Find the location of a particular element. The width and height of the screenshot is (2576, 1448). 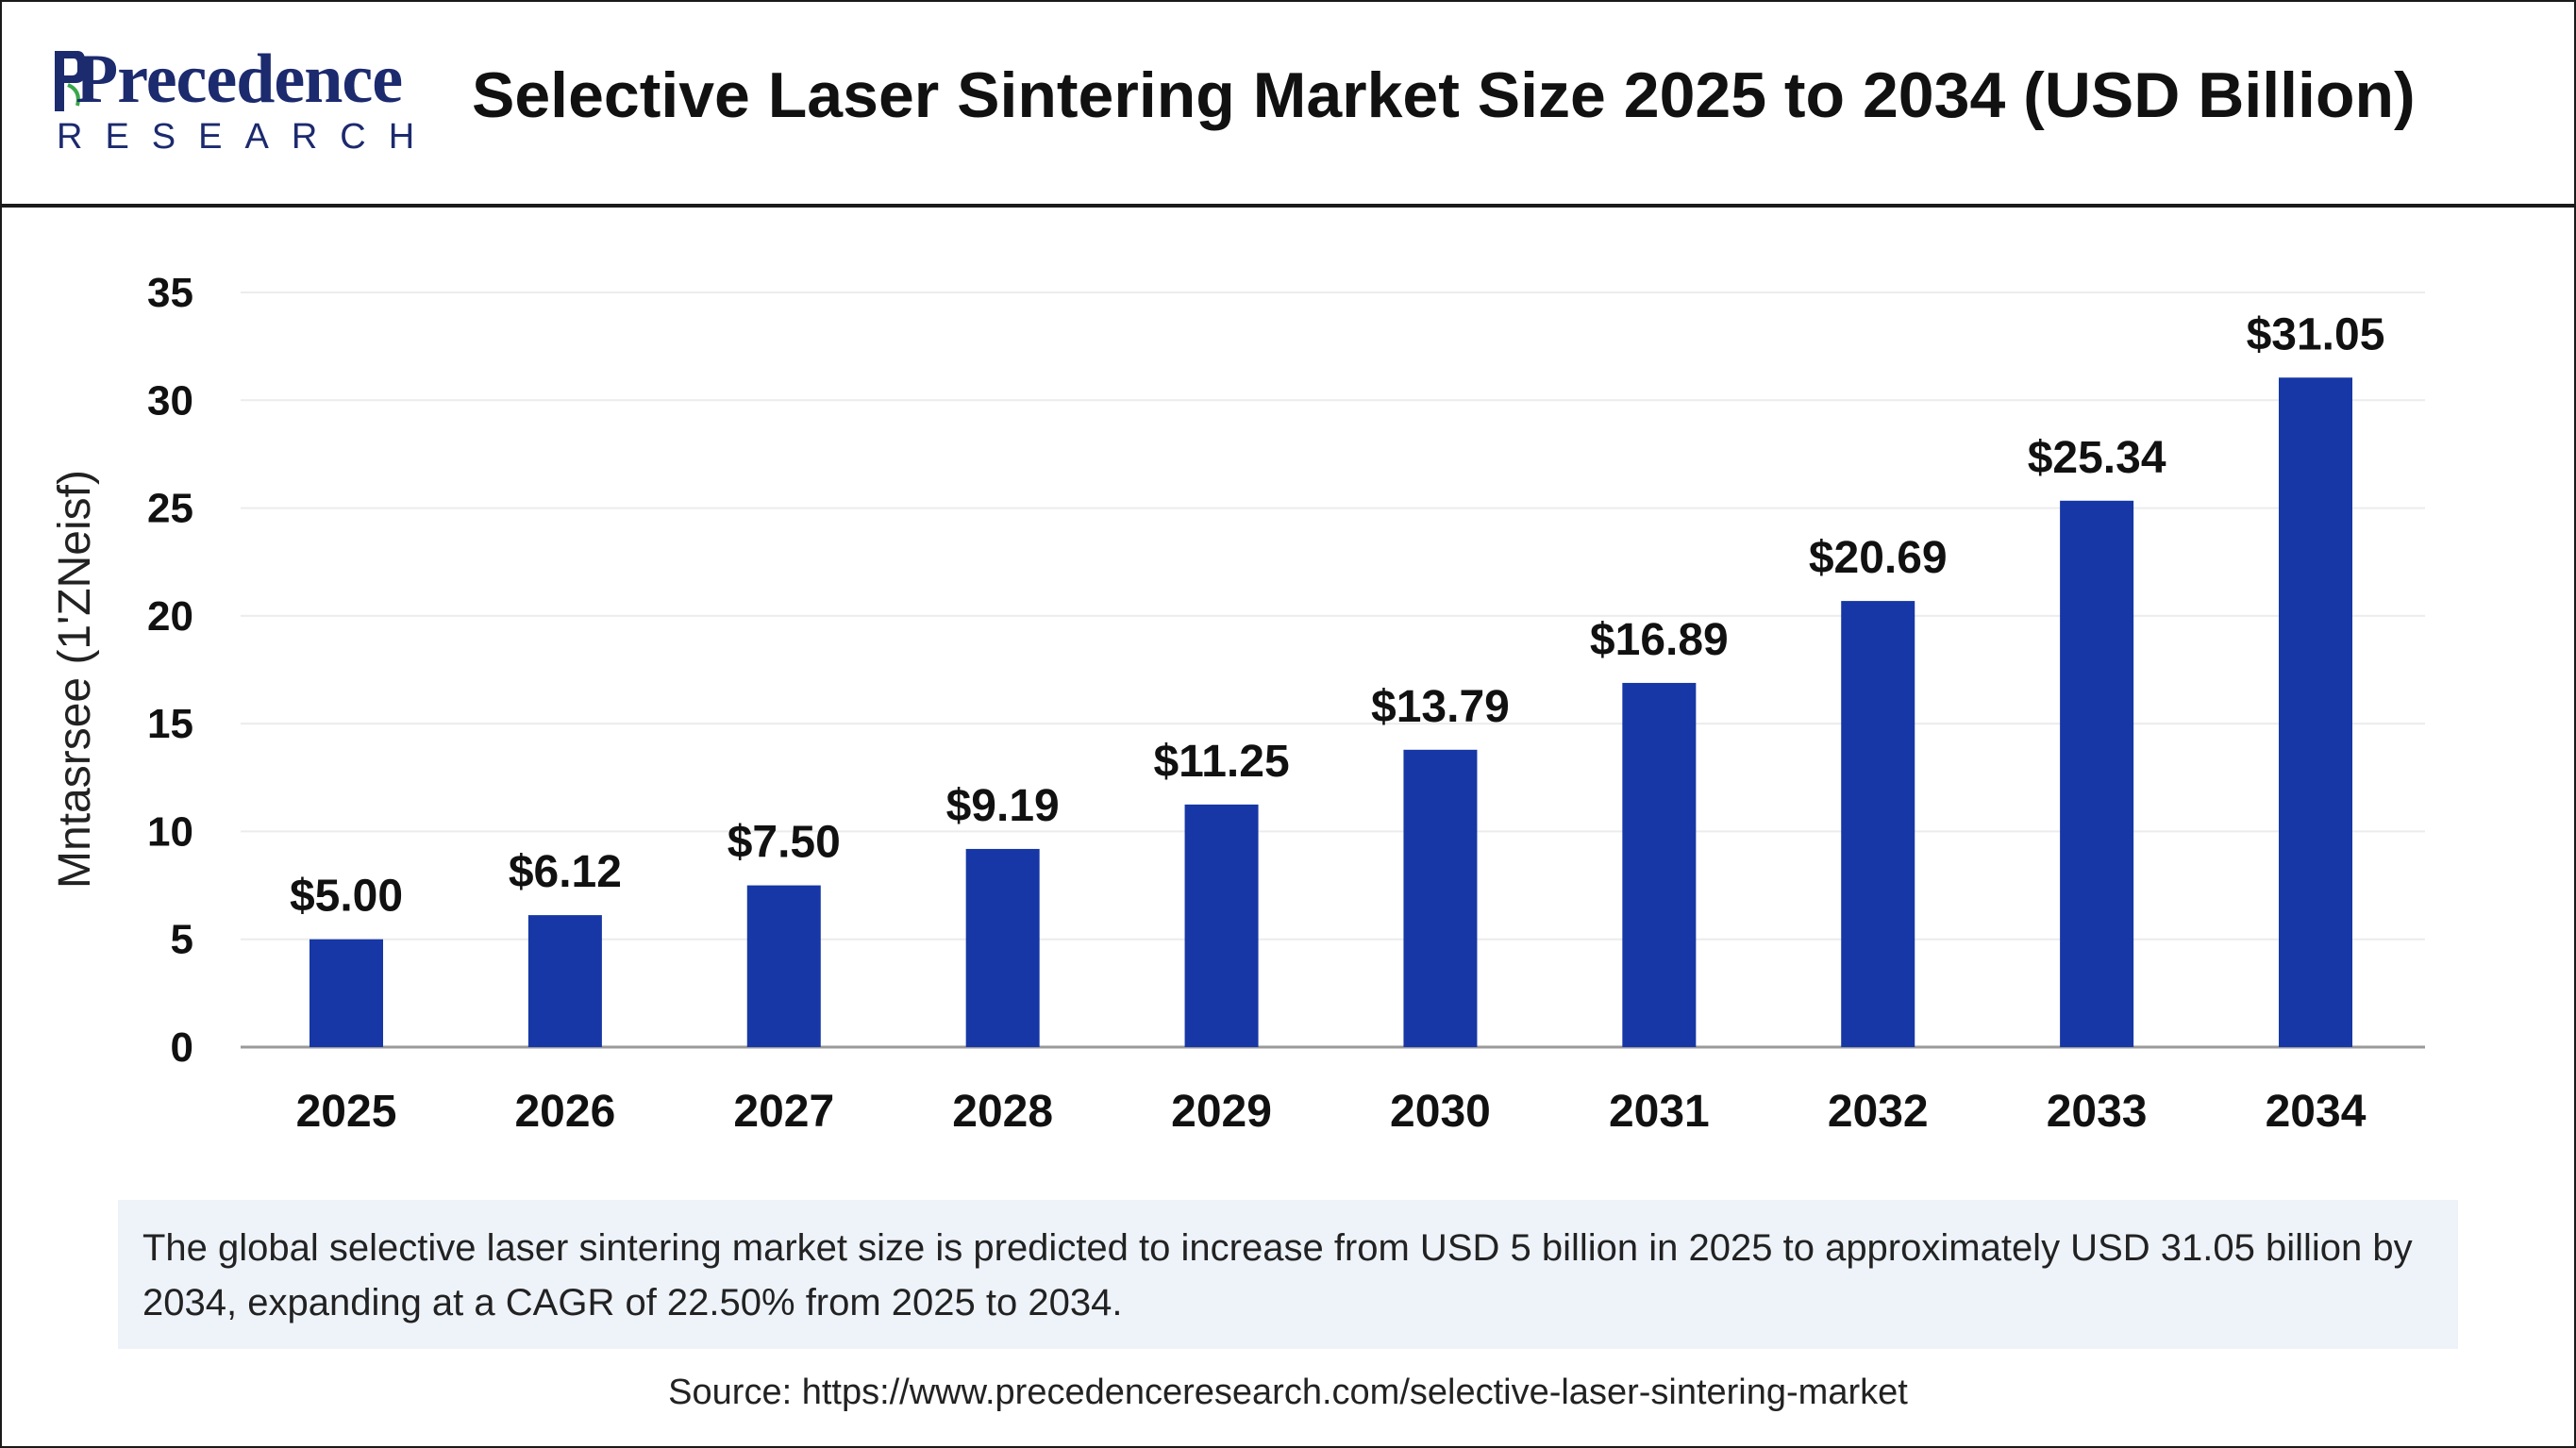

logo-wordmark: Precedence is located at coordinates (239, 80).